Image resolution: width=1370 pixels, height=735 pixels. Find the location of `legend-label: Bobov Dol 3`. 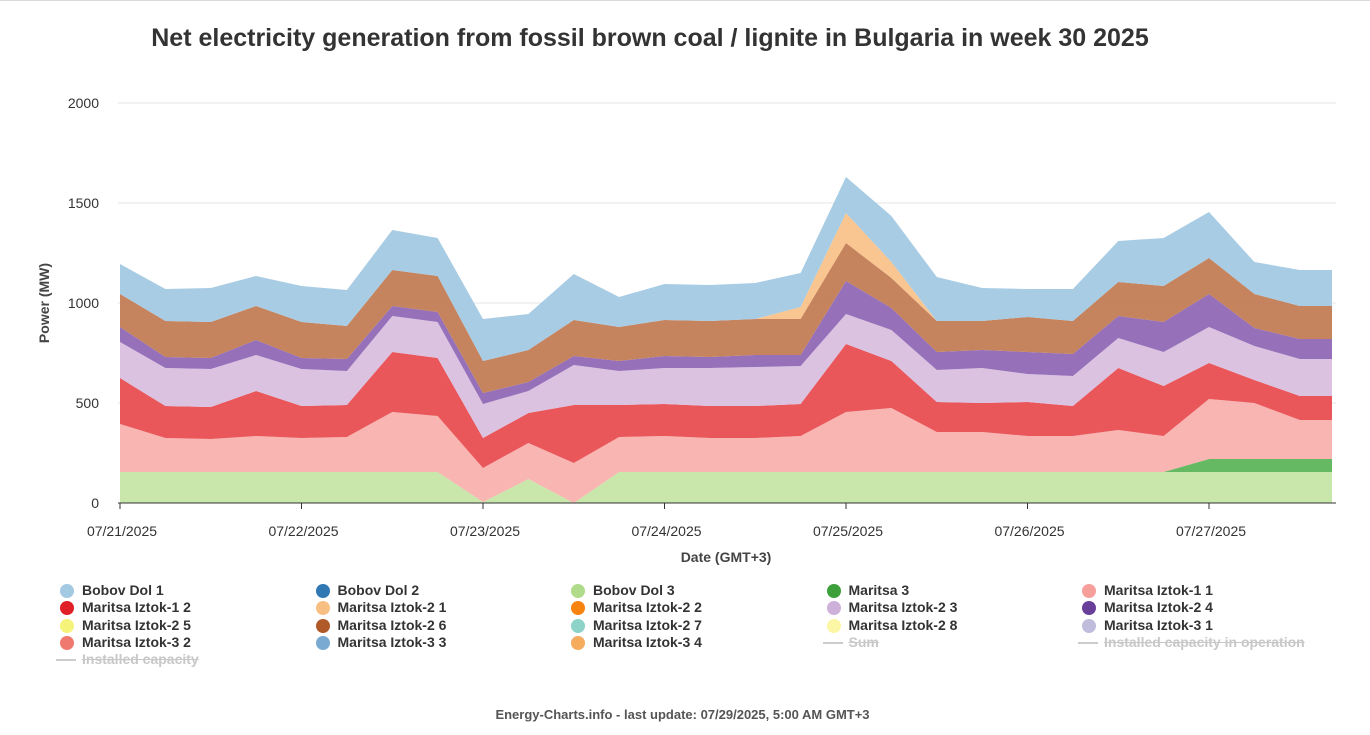

legend-label: Bobov Dol 3 is located at coordinates (634, 590).